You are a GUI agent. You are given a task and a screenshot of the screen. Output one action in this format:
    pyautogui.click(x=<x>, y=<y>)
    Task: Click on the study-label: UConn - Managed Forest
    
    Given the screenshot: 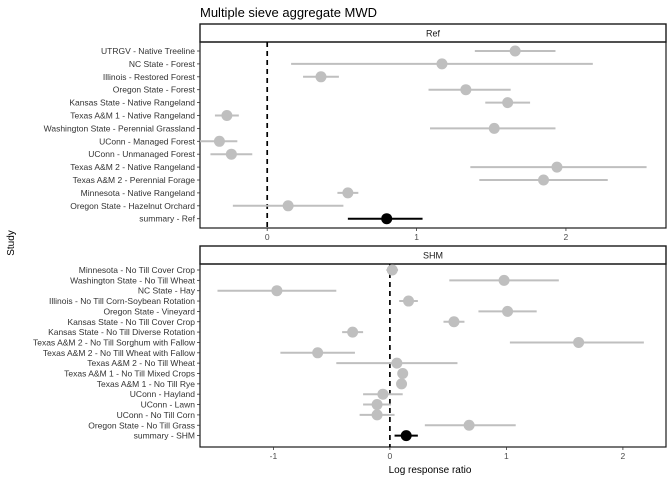 What is the action you would take?
    pyautogui.click(x=147, y=141)
    